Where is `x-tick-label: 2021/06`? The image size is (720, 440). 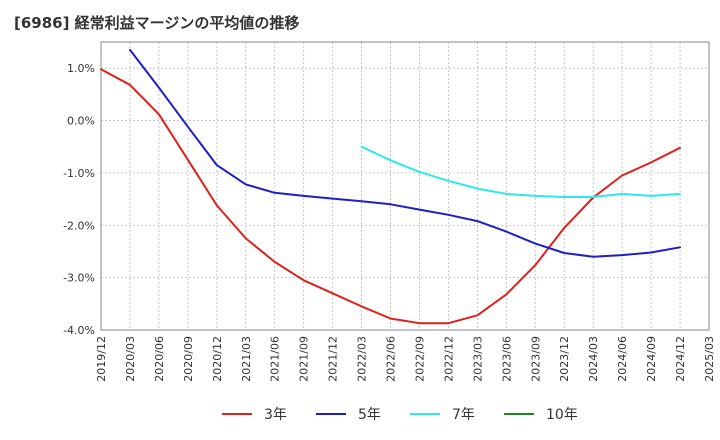 x-tick-label: 2021/06 is located at coordinates (275, 359).